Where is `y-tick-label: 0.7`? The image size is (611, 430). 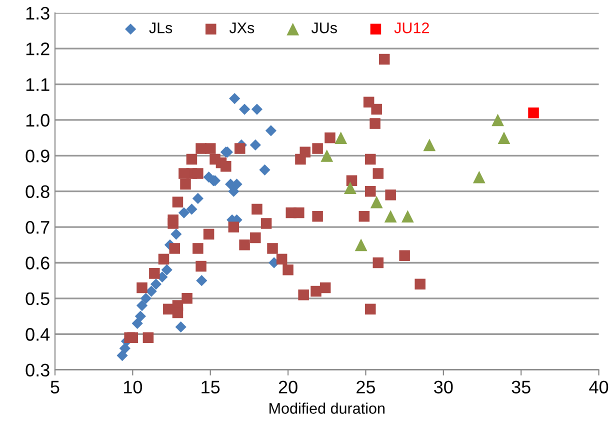 y-tick-label: 0.7 is located at coordinates (38, 227).